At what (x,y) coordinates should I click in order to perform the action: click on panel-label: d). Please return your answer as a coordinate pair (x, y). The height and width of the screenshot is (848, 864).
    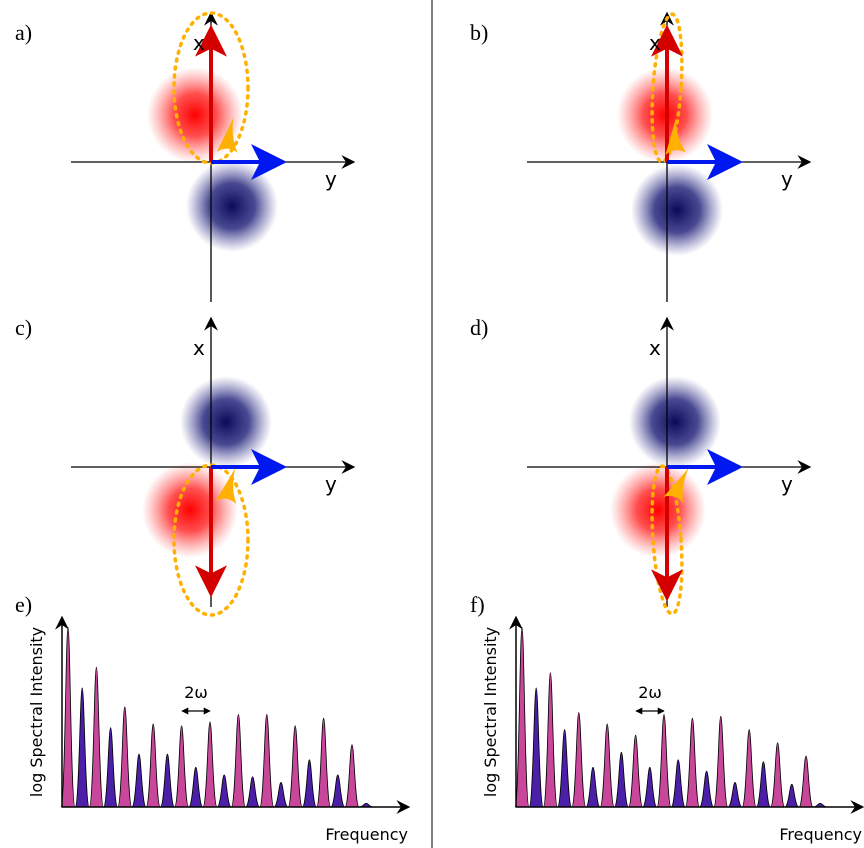
    Looking at the image, I should click on (479, 327).